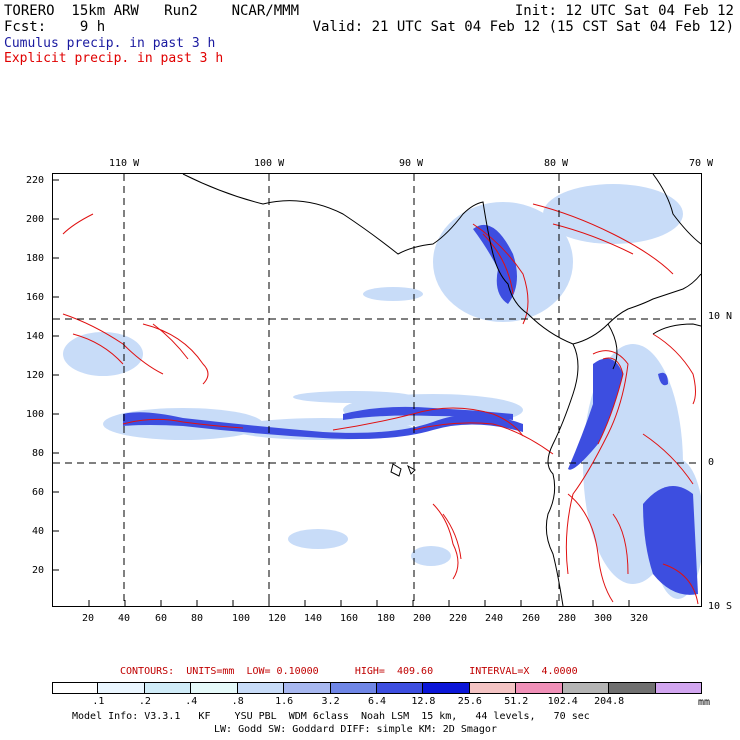 Image resolution: width=740 pixels, height=740 pixels. Describe the element at coordinates (124, 618) in the screenshot. I see `x-tick-label: 40` at that location.